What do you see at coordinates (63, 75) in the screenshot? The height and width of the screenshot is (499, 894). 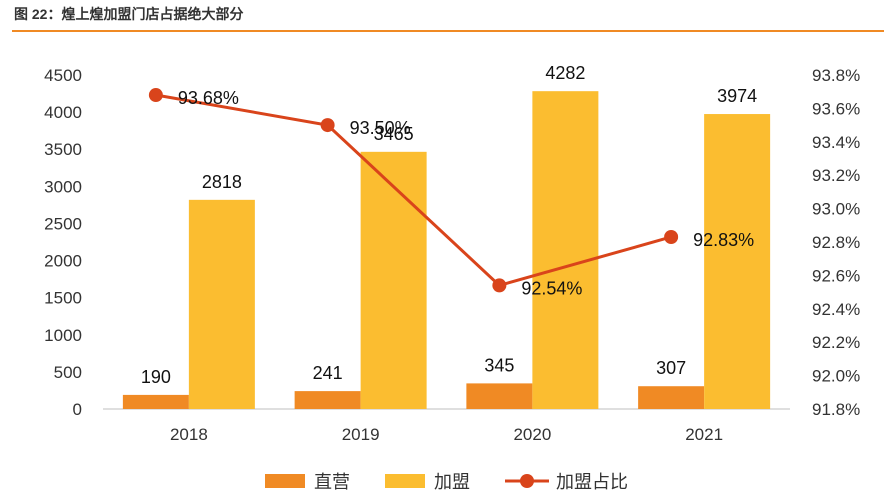 I see `left-tick-label: 4500` at bounding box center [63, 75].